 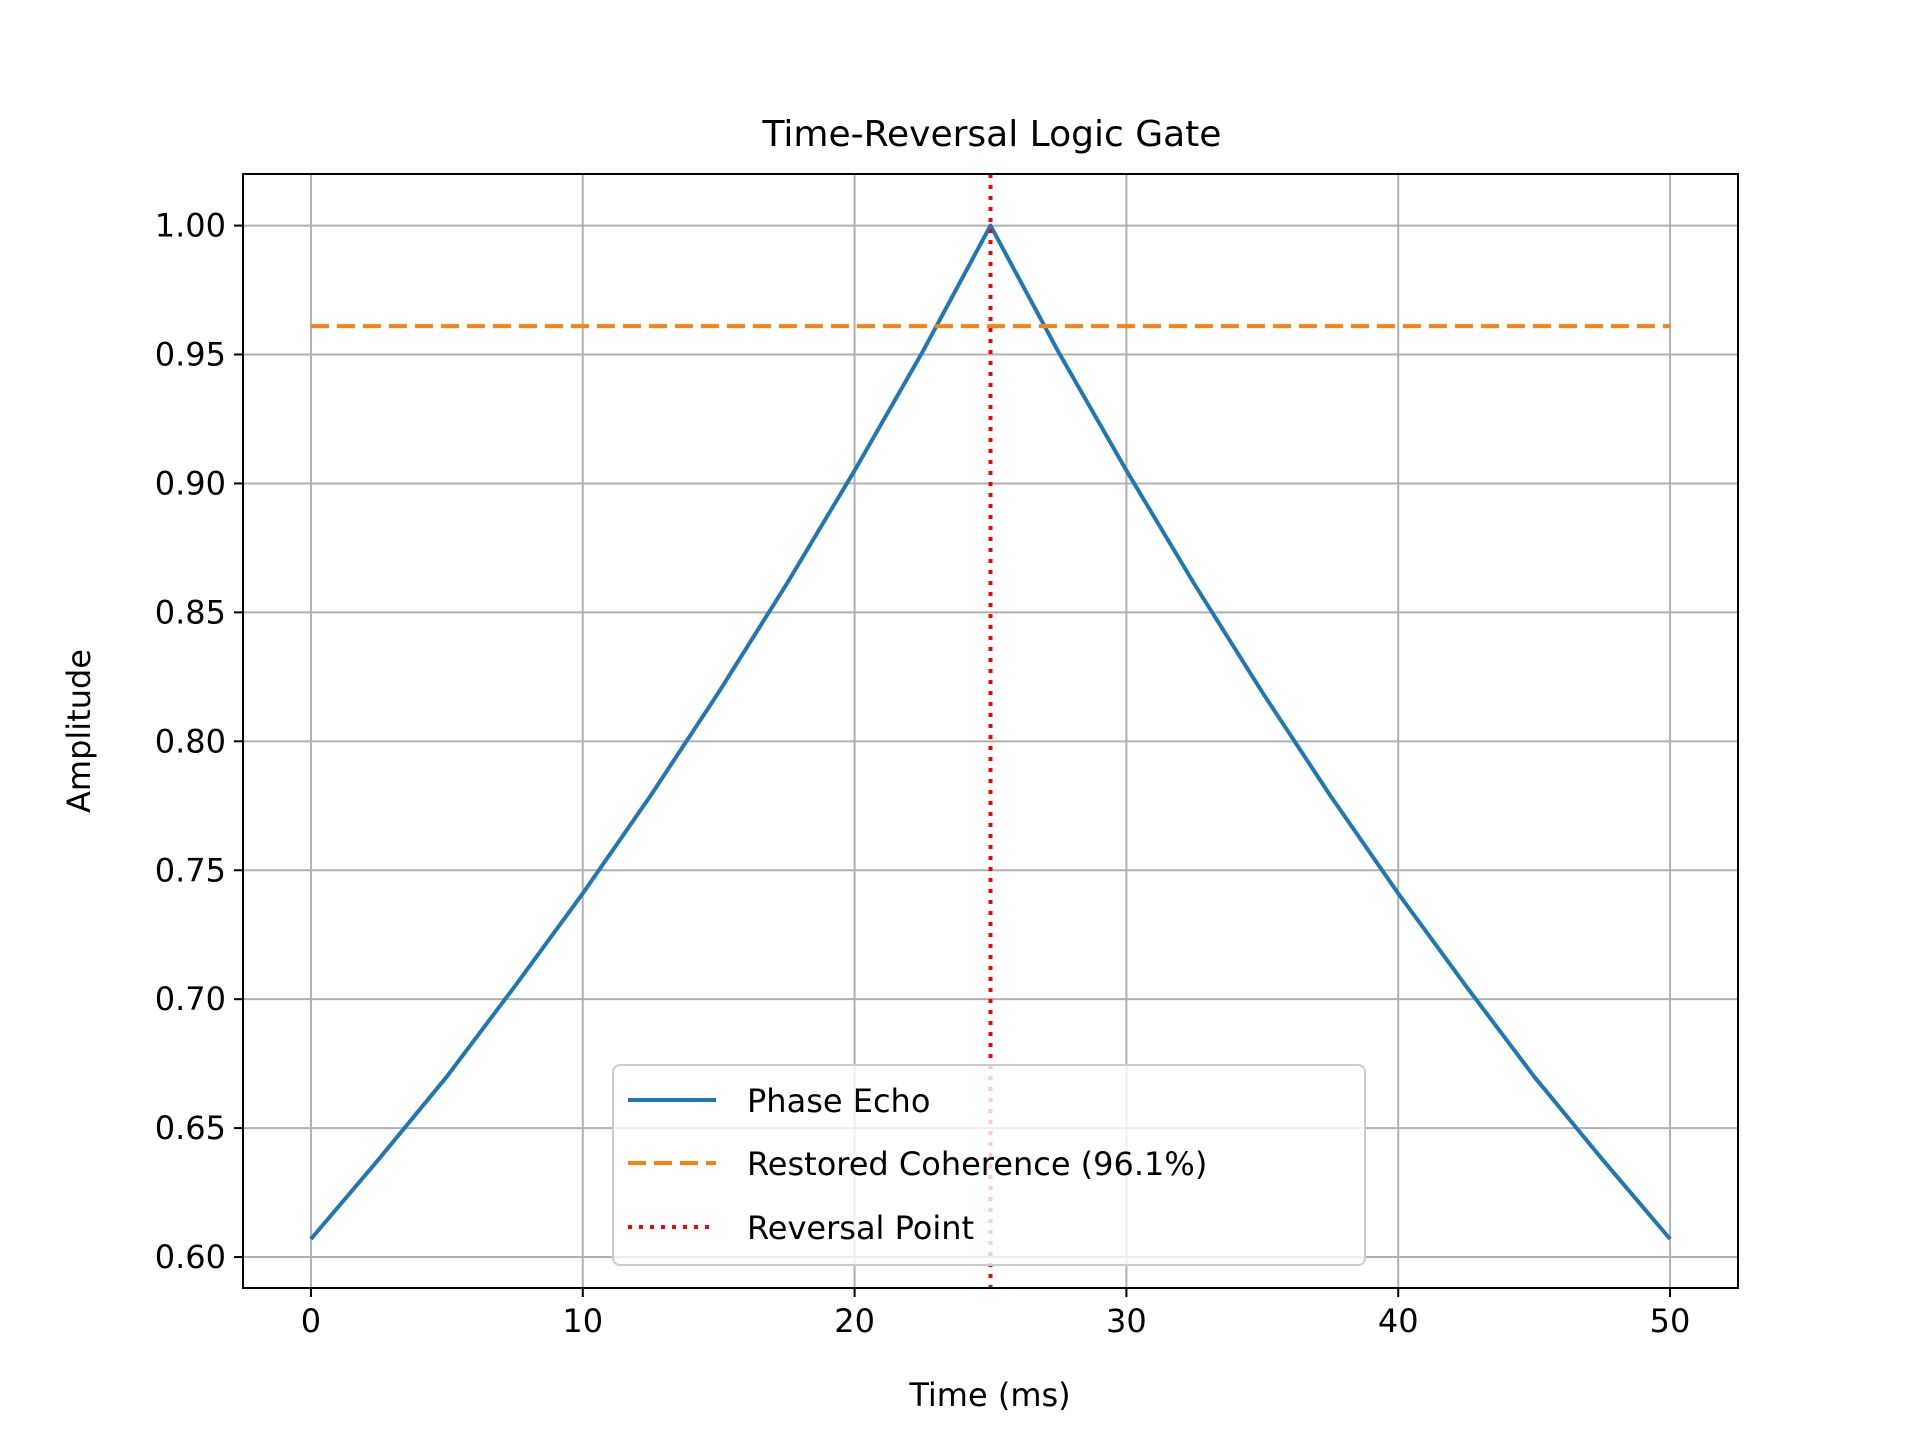 I want to click on legend-label-reversal-point: Reversal Point, so click(x=860, y=1228).